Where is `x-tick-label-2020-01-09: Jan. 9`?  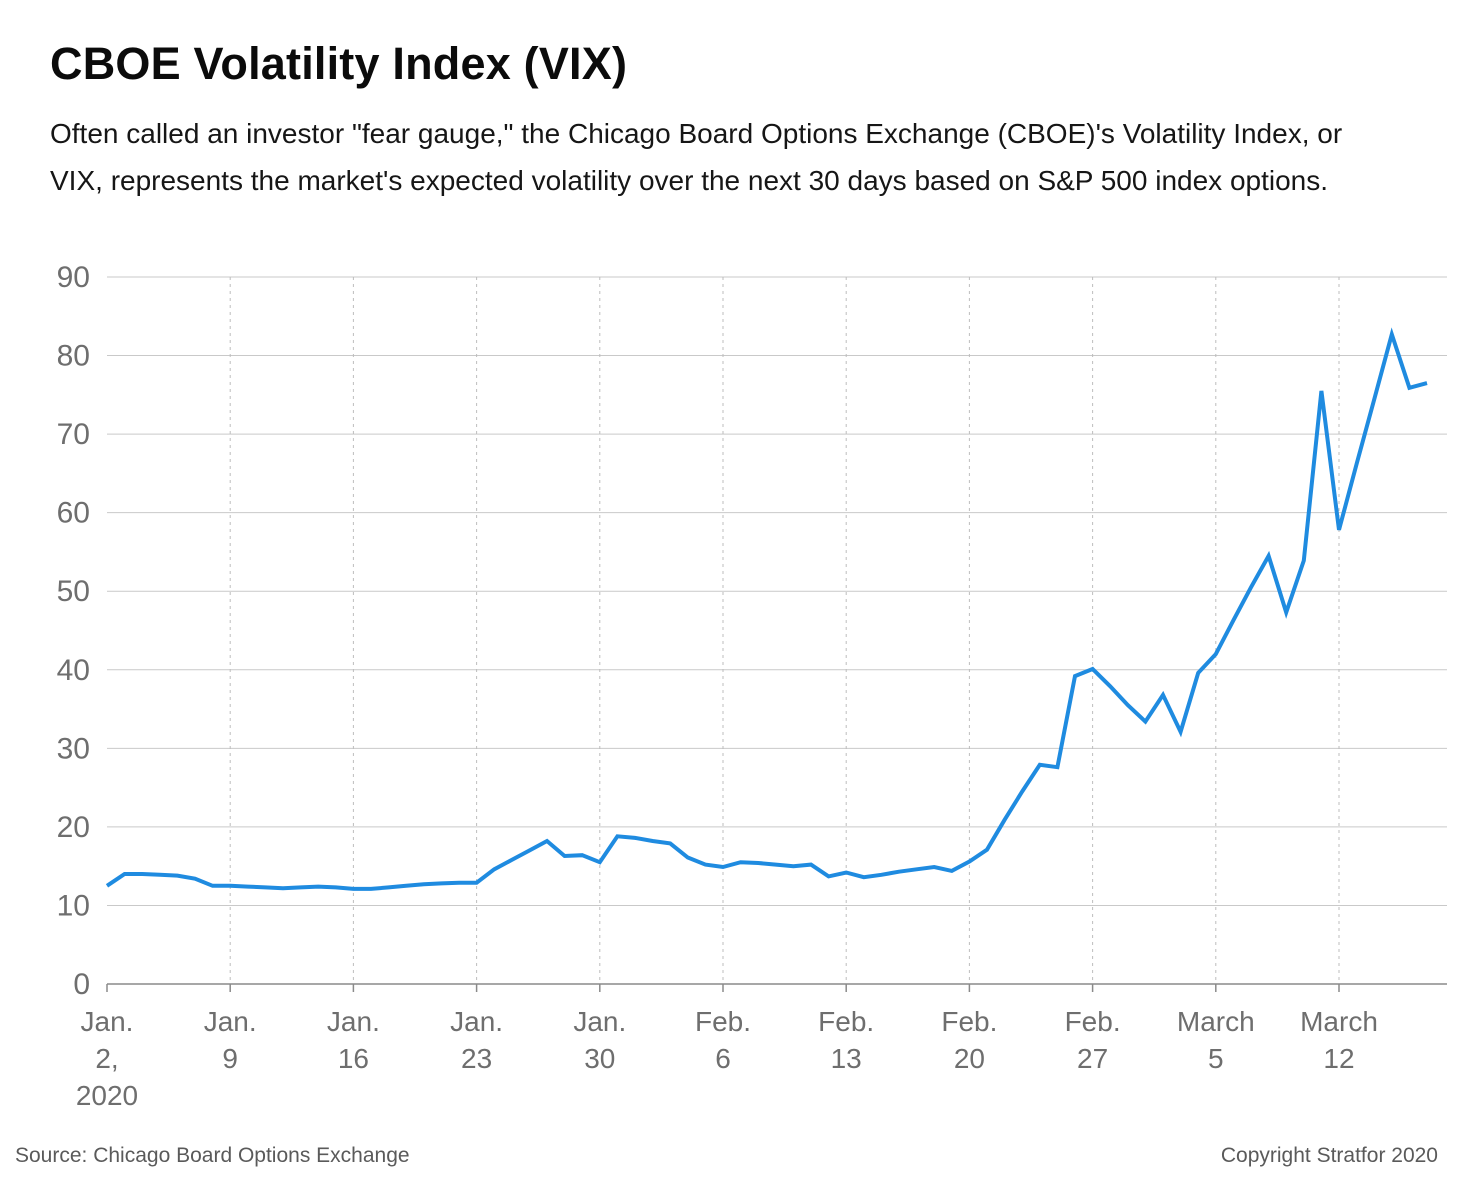
x-tick-label-2020-01-09: Jan. 9 is located at coordinates (230, 1040).